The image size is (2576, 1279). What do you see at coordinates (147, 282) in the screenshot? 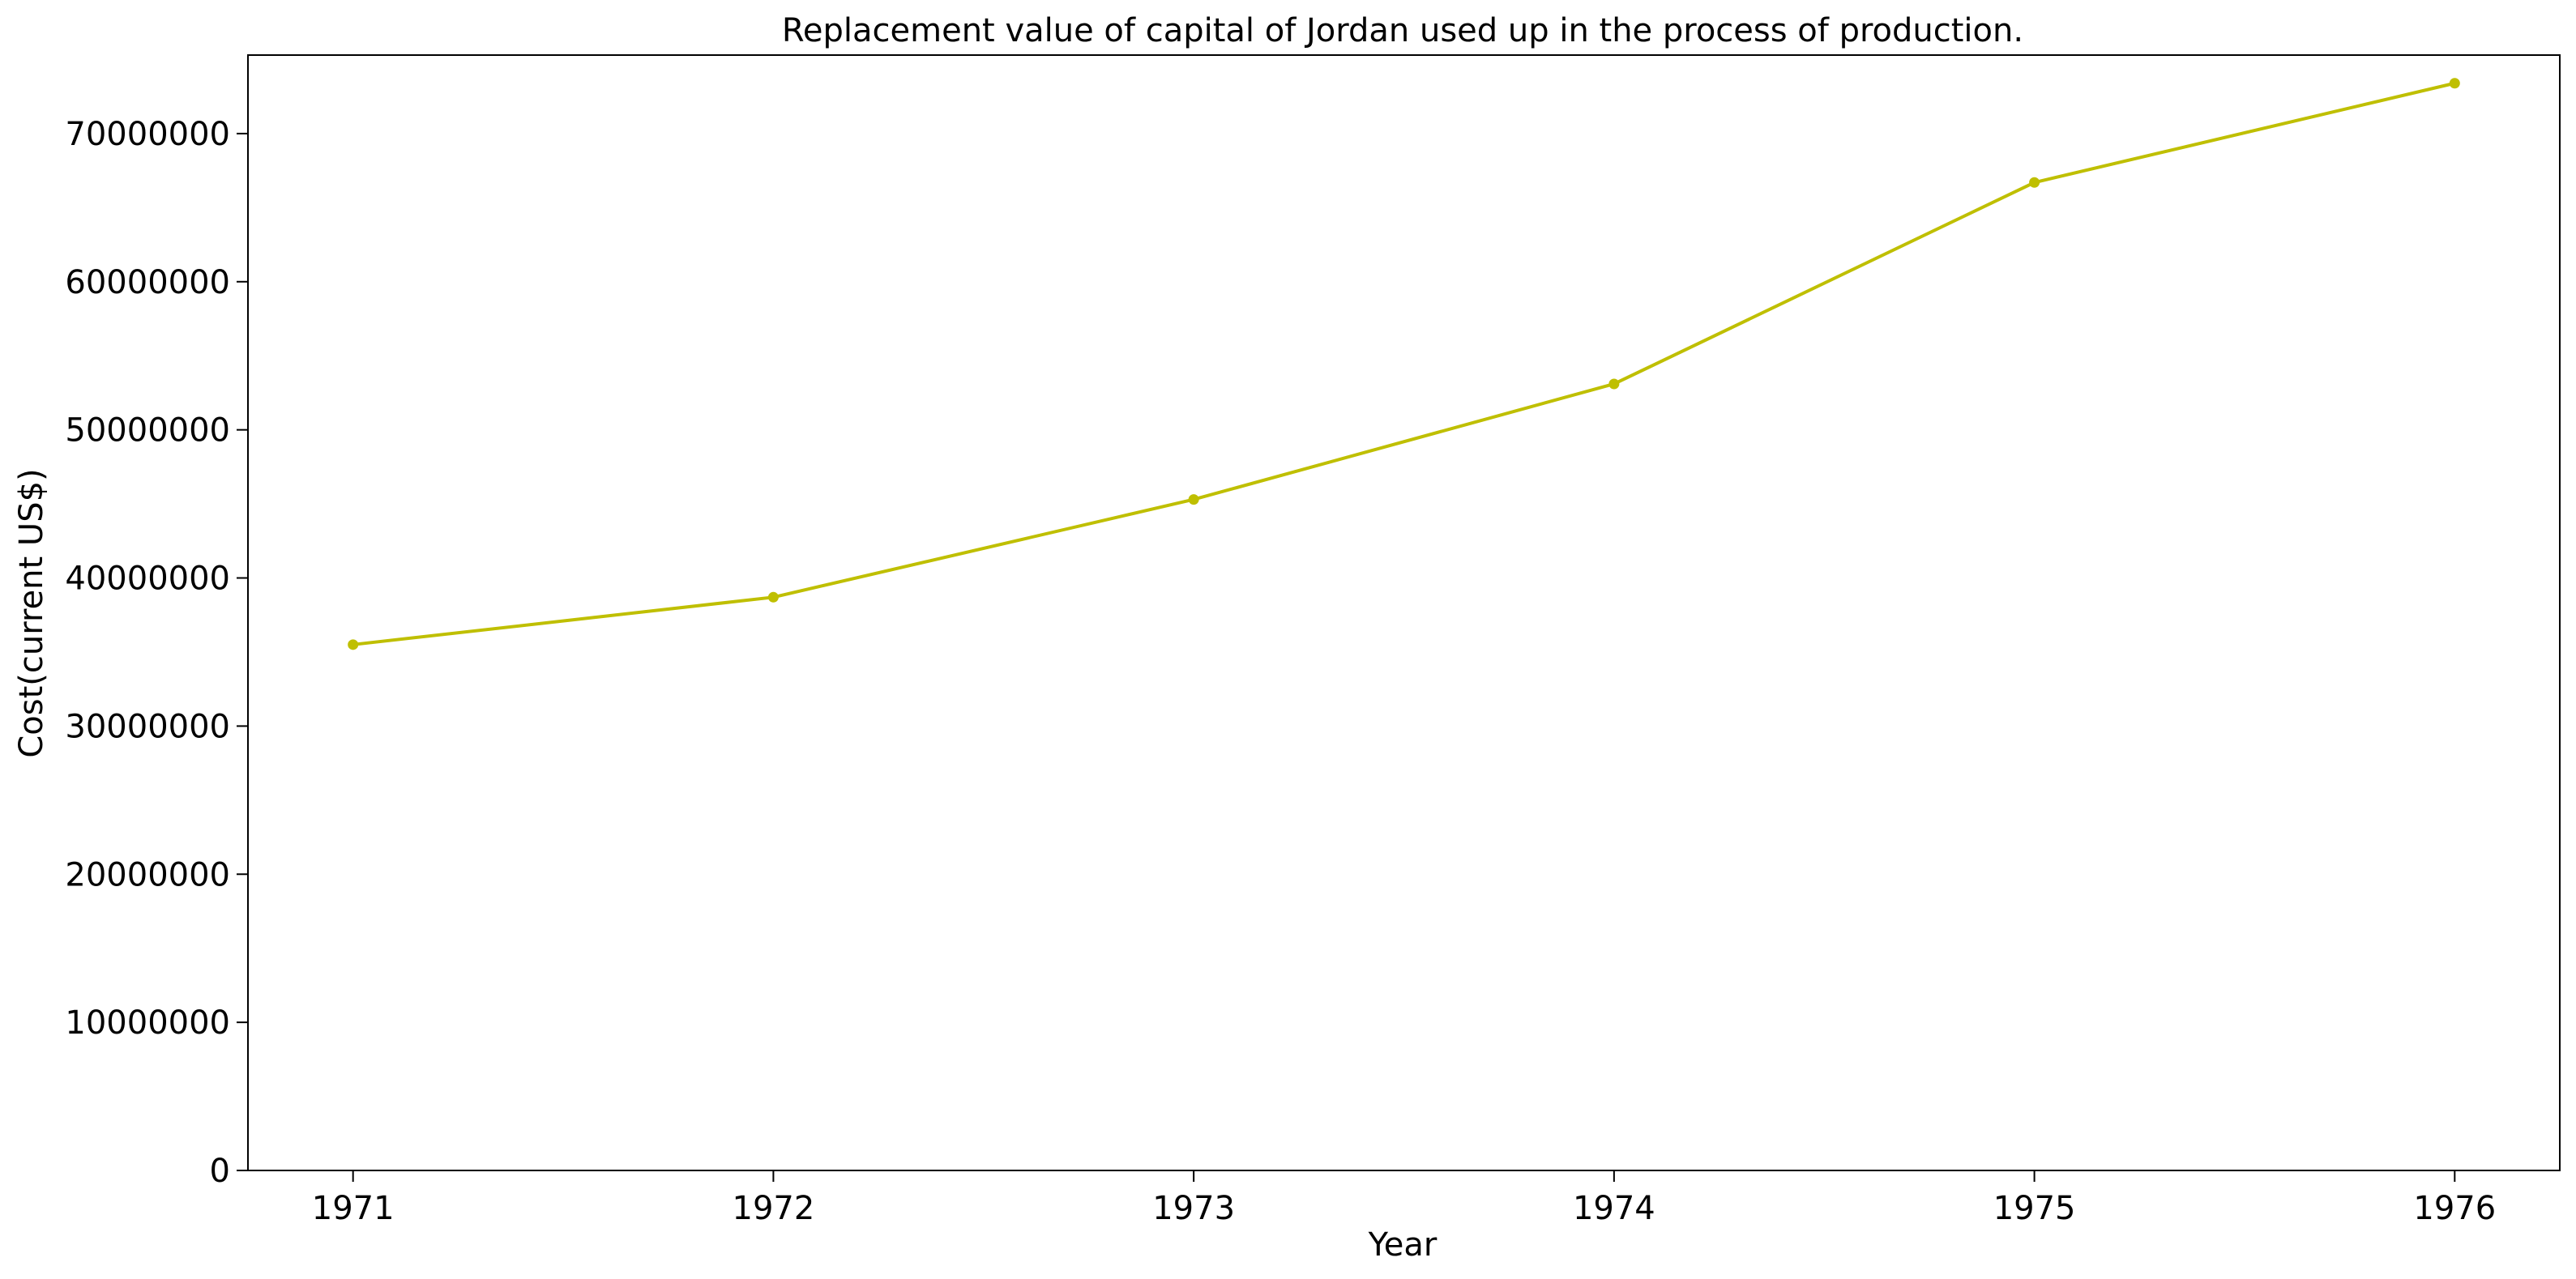
I see `y-tick-label: 60000000` at bounding box center [147, 282].